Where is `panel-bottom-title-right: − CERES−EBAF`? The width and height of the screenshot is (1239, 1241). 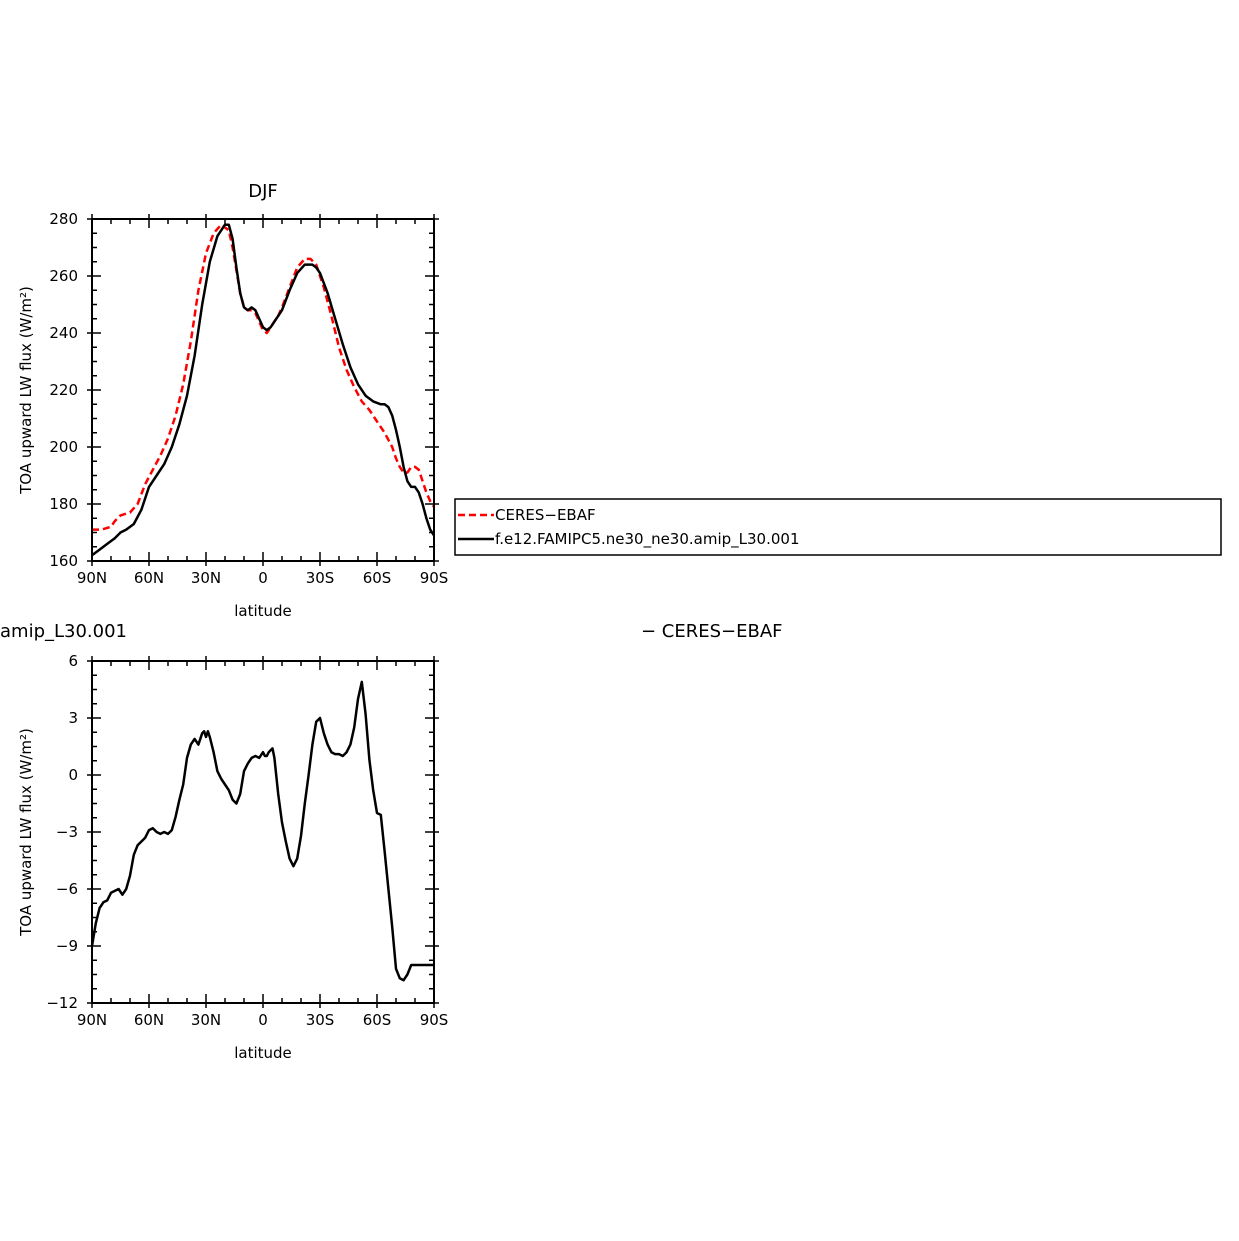 panel-bottom-title-right: − CERES−EBAF is located at coordinates (712, 631).